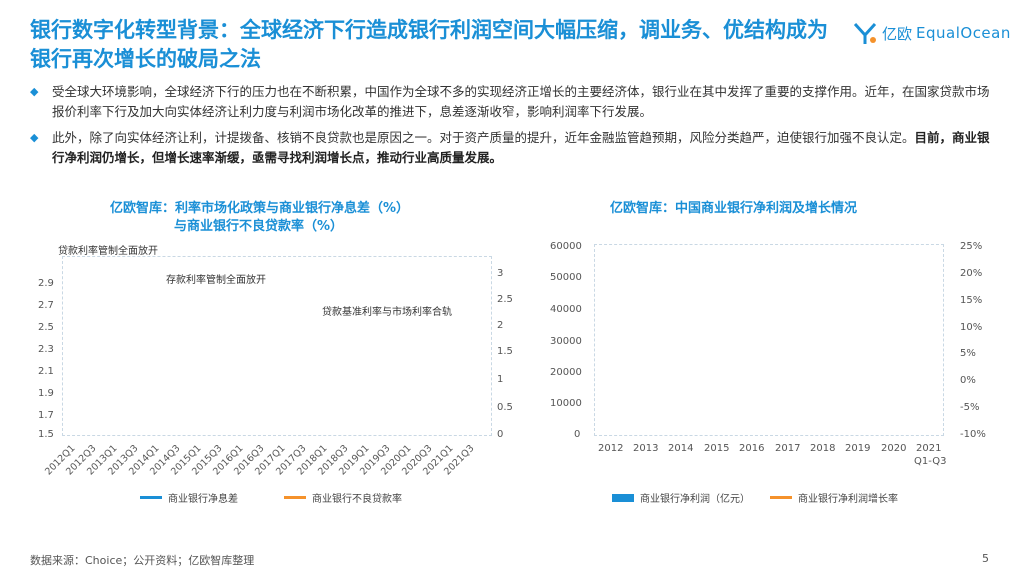  What do you see at coordinates (46, 393) in the screenshot?
I see `y-left-tick: 1.9` at bounding box center [46, 393].